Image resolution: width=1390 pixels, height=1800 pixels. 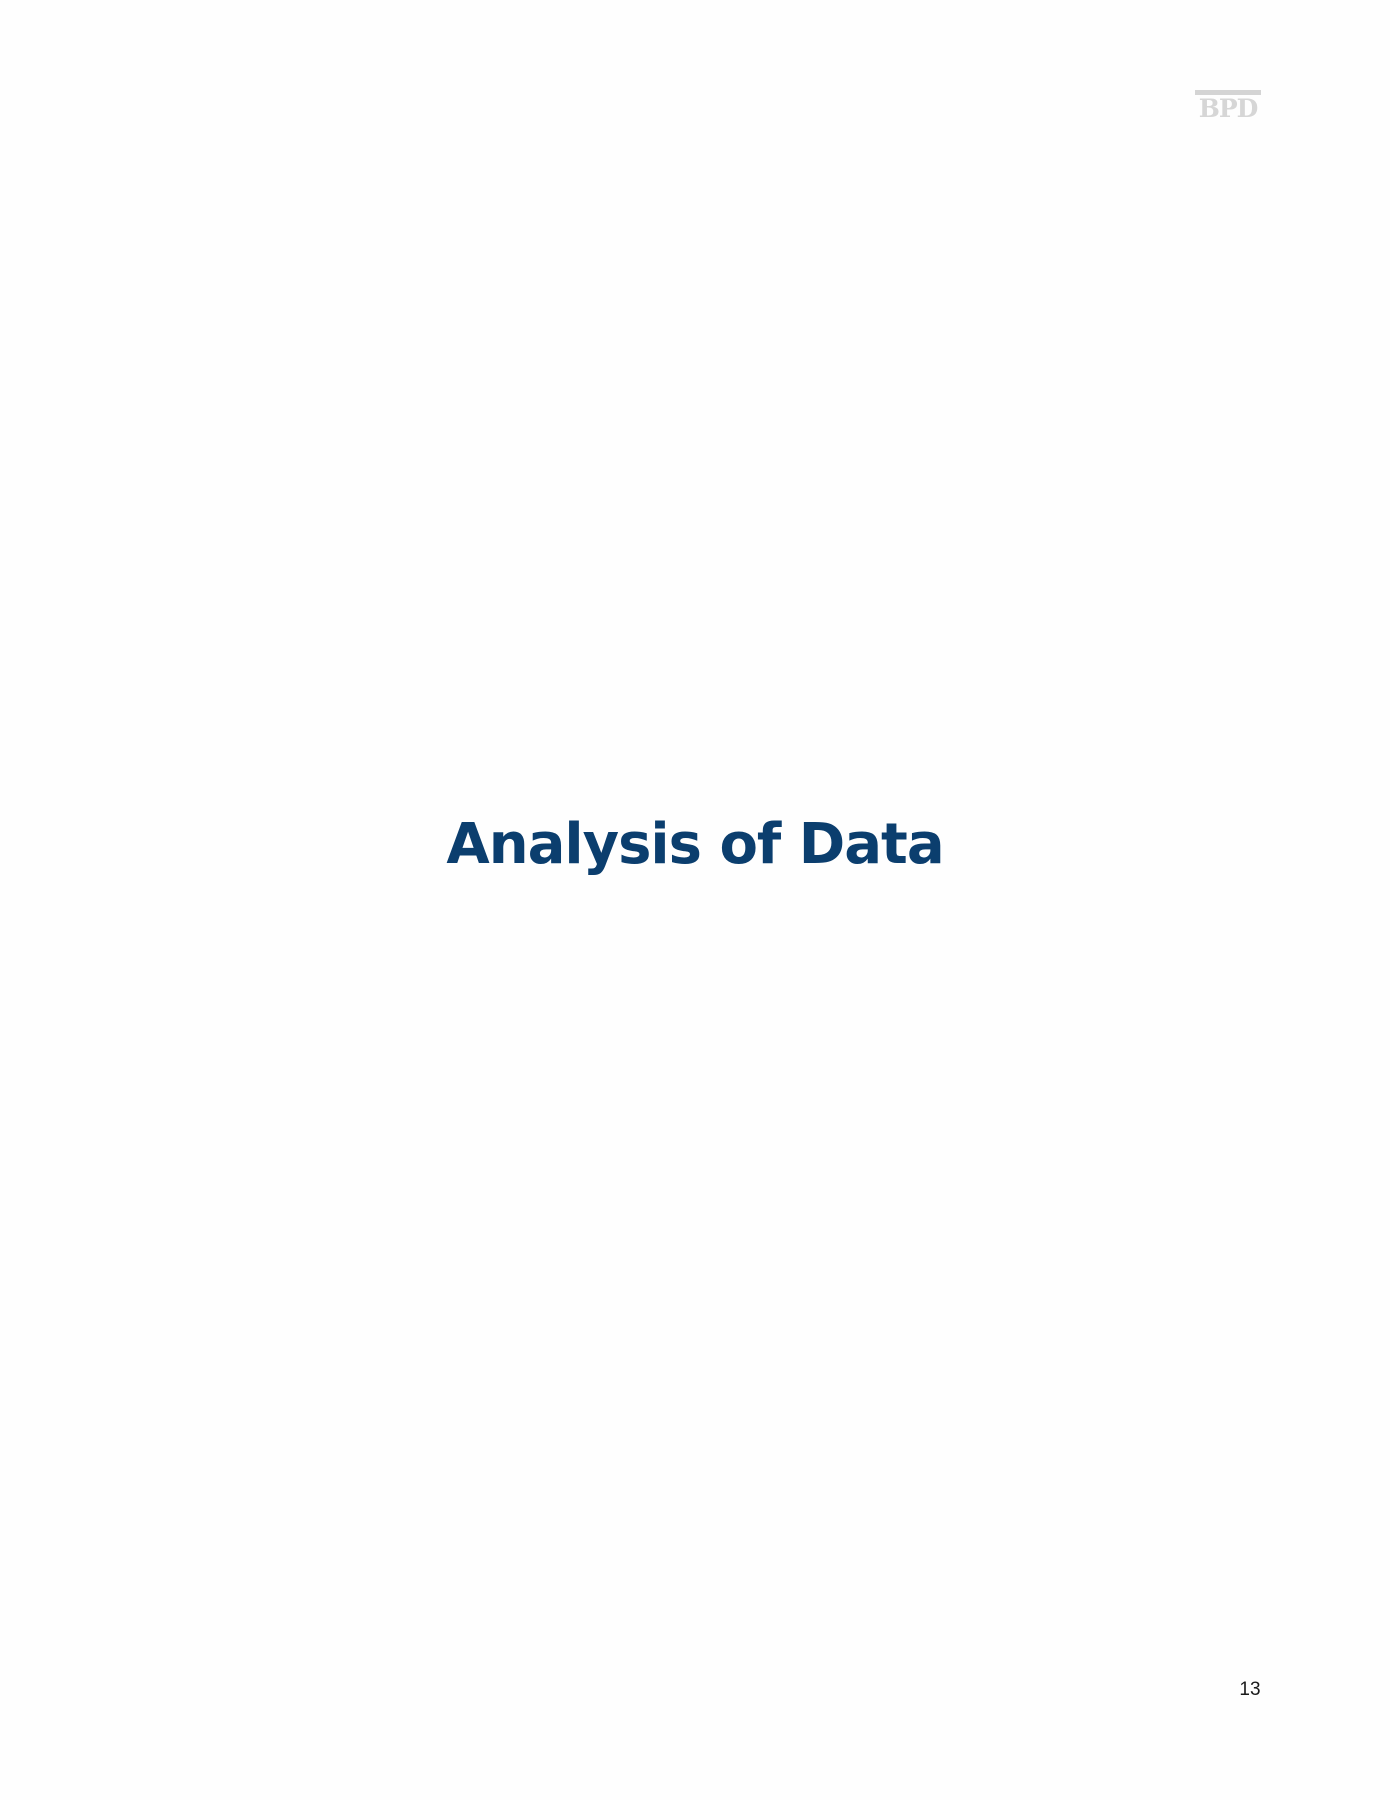 What do you see at coordinates (1228, 92) in the screenshot?
I see `logo-bar` at bounding box center [1228, 92].